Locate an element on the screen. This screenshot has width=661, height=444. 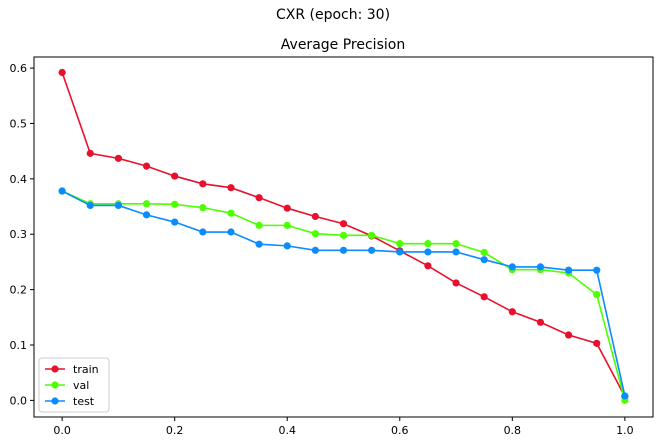
y-tick-label: 0.1 is located at coordinates (19, 345).